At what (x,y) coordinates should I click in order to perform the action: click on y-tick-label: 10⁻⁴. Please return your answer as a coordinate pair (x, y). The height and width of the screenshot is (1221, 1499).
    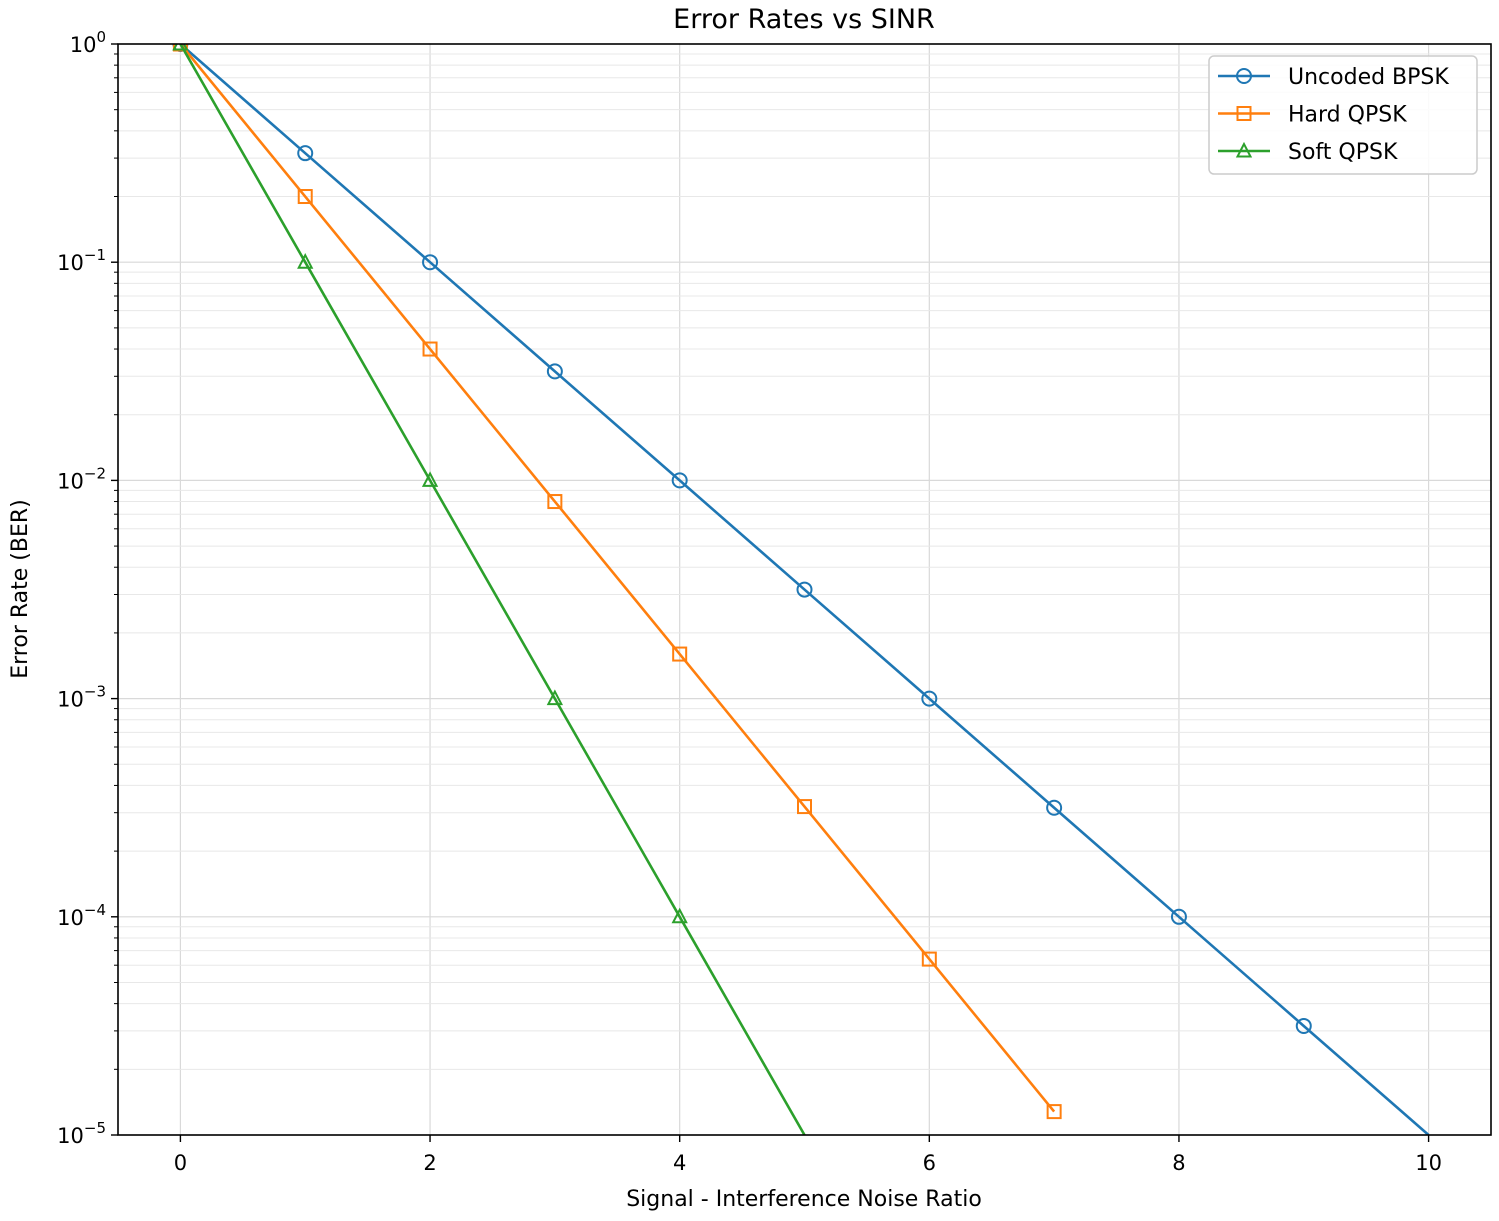
    Looking at the image, I should click on (81, 915).